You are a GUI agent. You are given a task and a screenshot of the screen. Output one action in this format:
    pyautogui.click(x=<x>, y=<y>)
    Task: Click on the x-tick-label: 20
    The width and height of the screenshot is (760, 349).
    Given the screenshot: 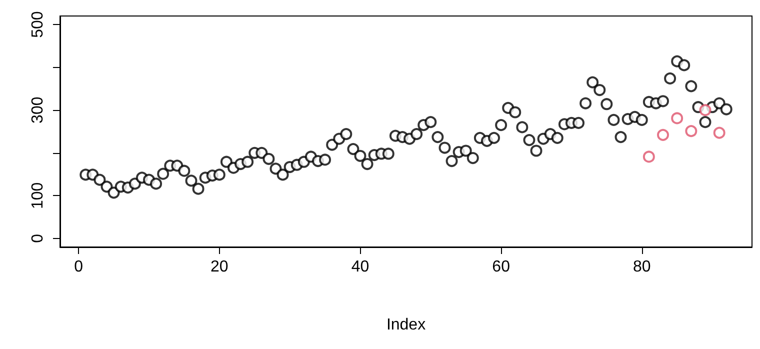 What is the action you would take?
    pyautogui.click(x=219, y=267)
    